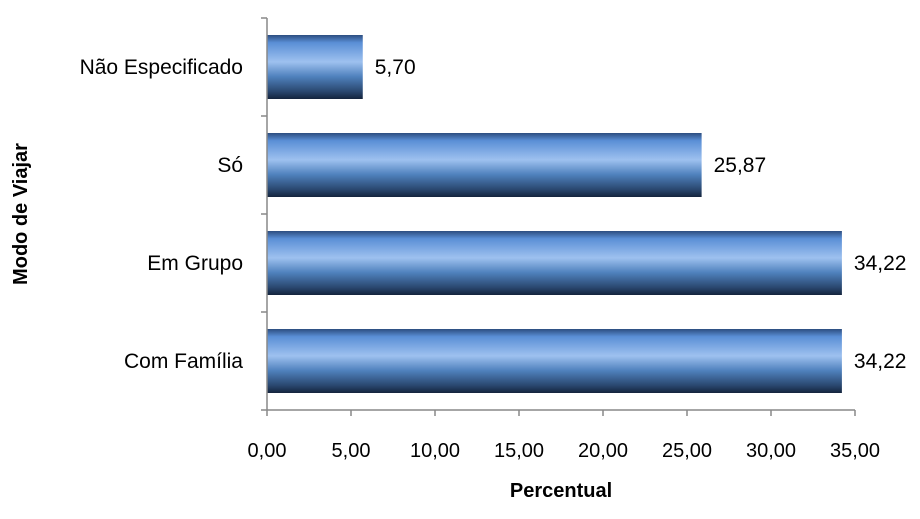  Describe the element at coordinates (435, 451) in the screenshot. I see `x-tick-label: 10,00` at that location.